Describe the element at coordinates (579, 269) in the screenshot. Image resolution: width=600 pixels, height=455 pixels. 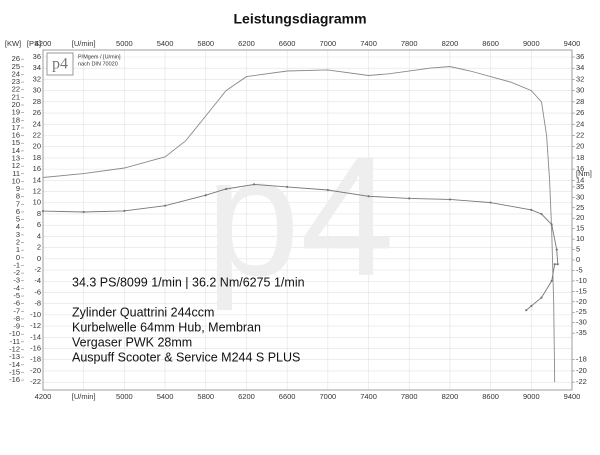
I see `y2-tick-label: -5` at that location.